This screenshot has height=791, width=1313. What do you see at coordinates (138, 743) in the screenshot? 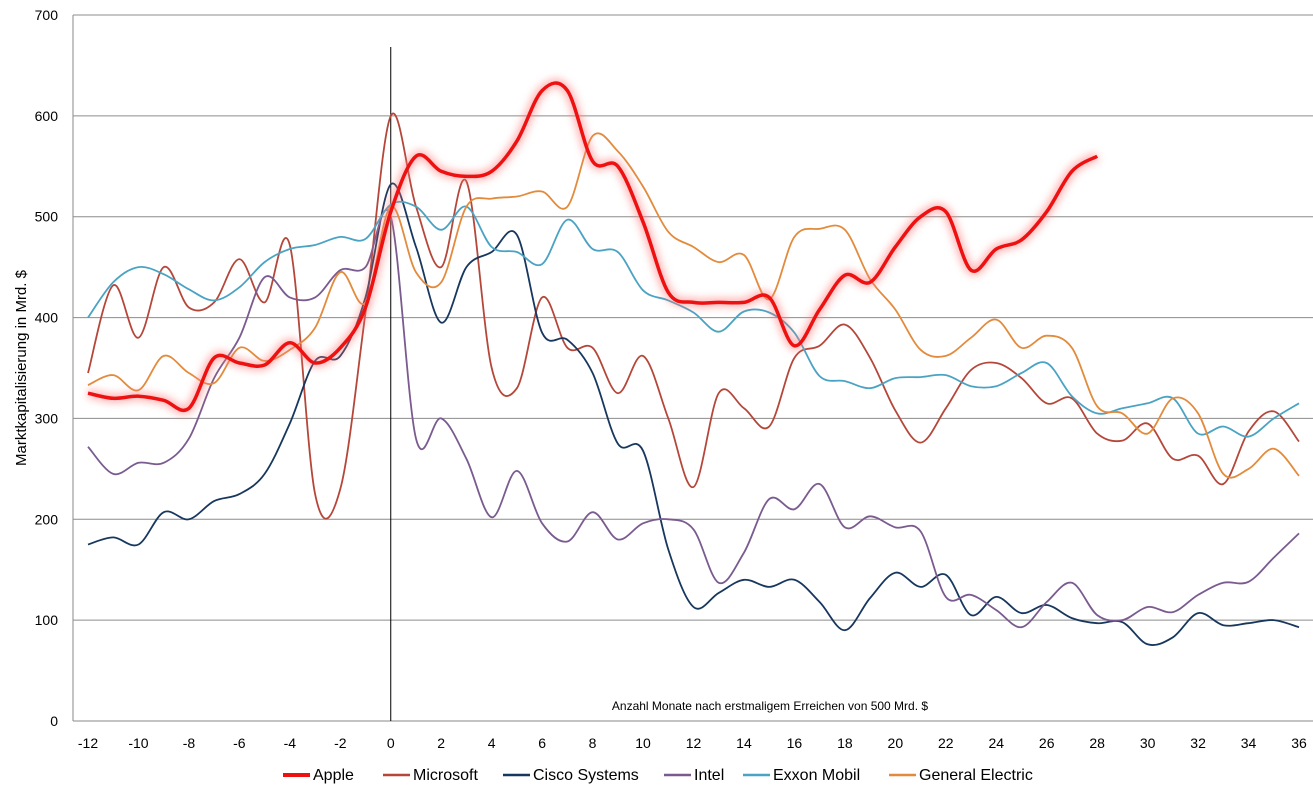
I see `x-tick-label: -10` at bounding box center [138, 743].